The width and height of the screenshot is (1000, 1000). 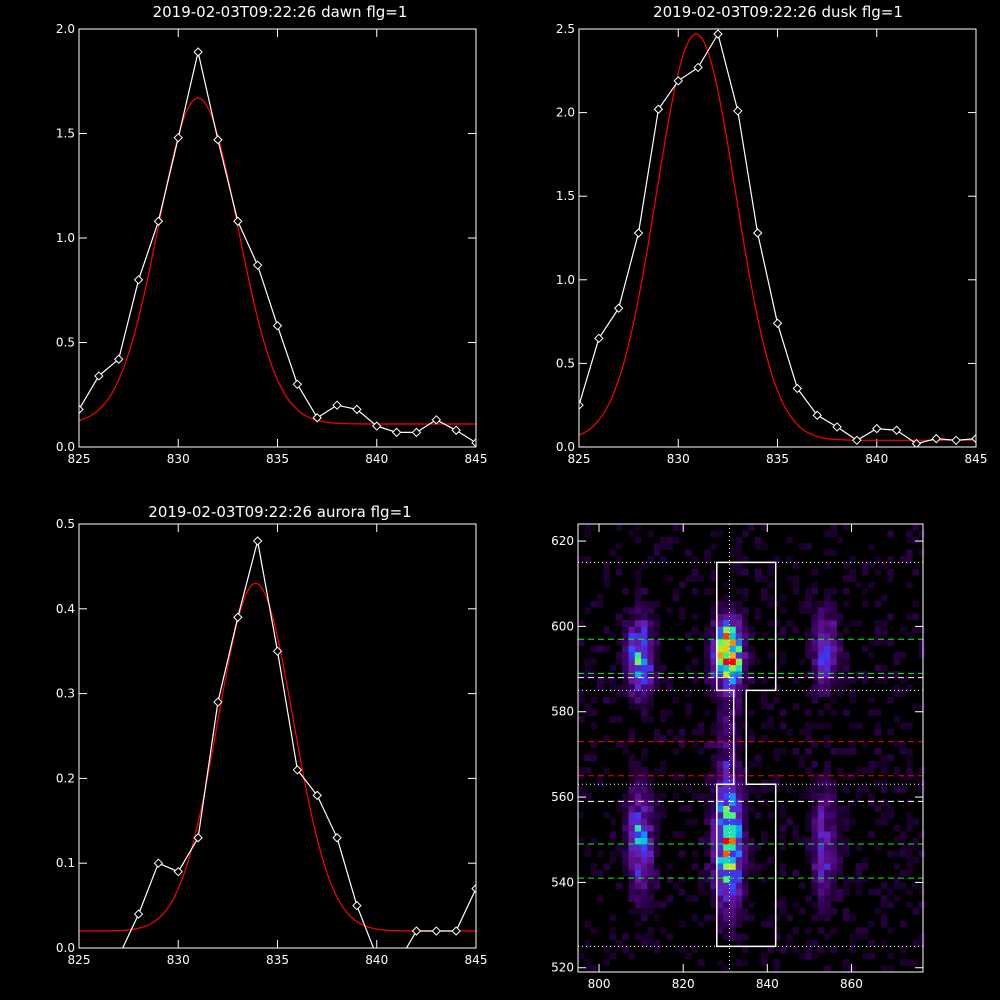 I want to click on x-tick-label: 840, so click(x=376, y=960).